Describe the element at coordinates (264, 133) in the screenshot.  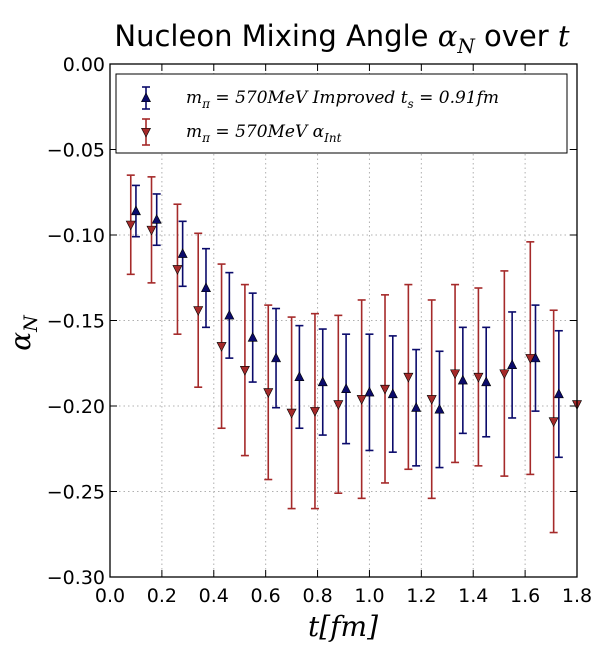
I see `legend-label-2: mπ = 570MeV αInt` at that location.